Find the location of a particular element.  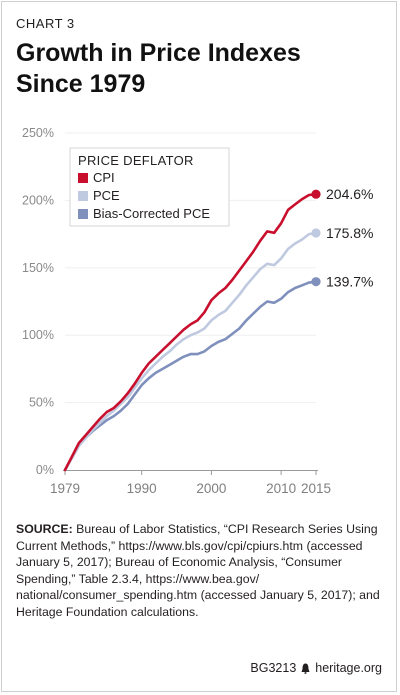

x-tick-label: 2000 is located at coordinates (211, 488).